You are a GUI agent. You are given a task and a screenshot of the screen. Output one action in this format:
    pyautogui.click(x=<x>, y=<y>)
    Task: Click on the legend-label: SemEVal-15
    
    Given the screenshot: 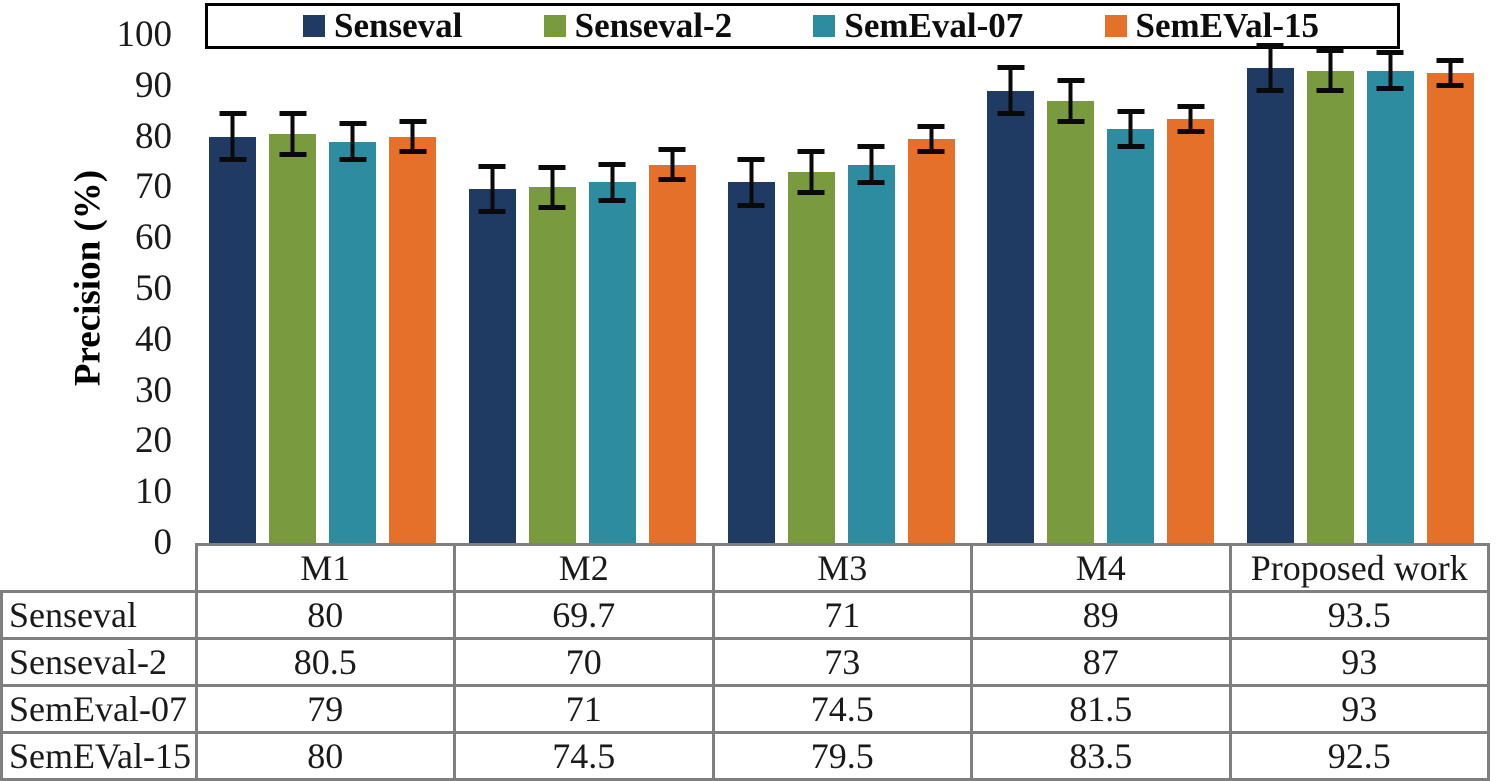 What is the action you would take?
    pyautogui.click(x=1227, y=25)
    